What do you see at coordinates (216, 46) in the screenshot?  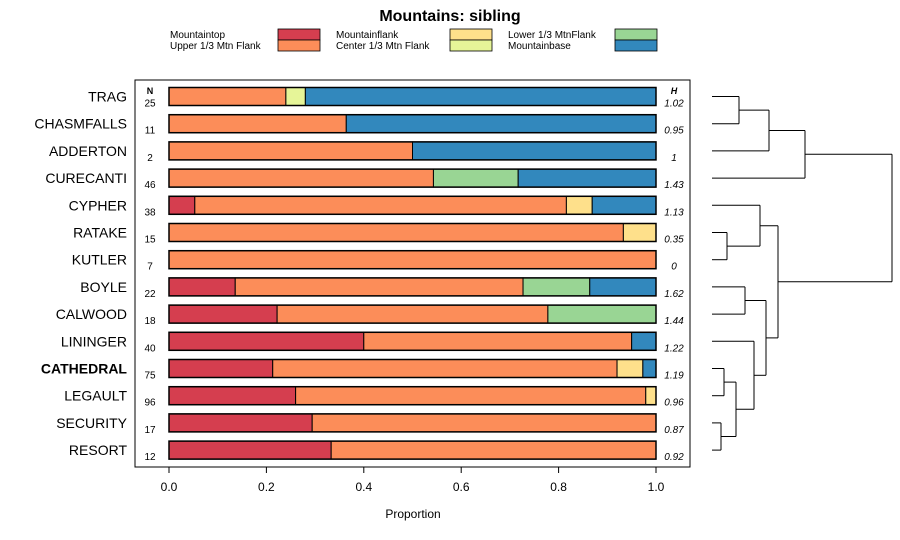 I see `legend-label: Upper 1/3 Mtn Flank` at bounding box center [216, 46].